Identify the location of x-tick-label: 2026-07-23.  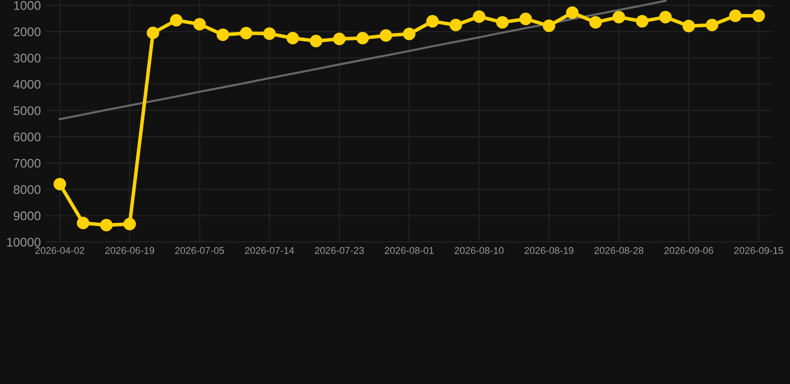
(339, 250).